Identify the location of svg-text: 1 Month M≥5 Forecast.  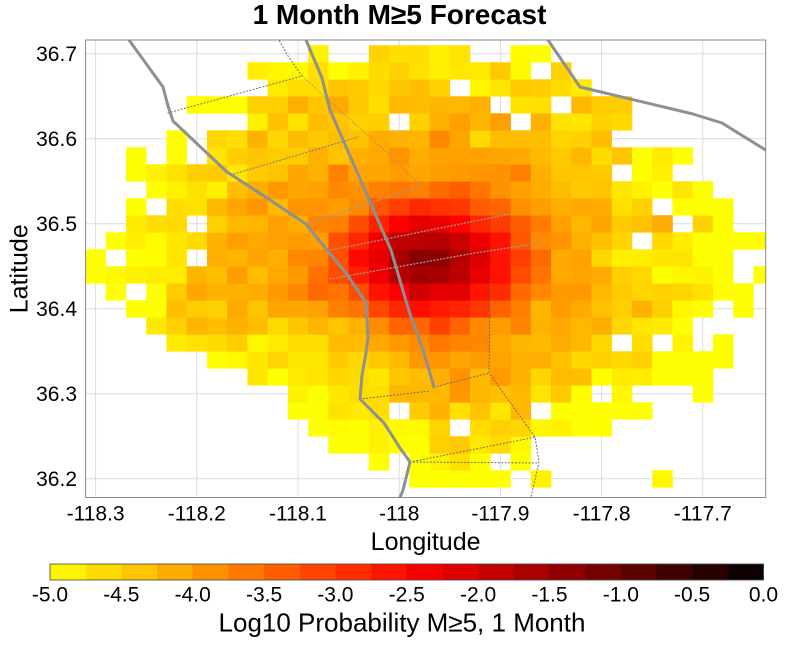
(400, 15).